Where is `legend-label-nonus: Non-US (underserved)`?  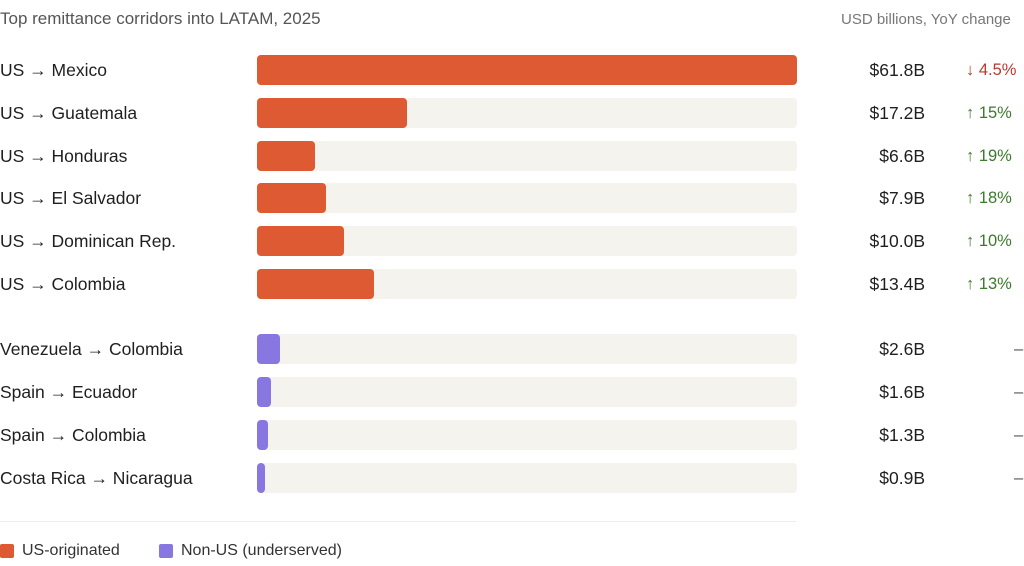
legend-label-nonus: Non-US (underserved) is located at coordinates (261, 550).